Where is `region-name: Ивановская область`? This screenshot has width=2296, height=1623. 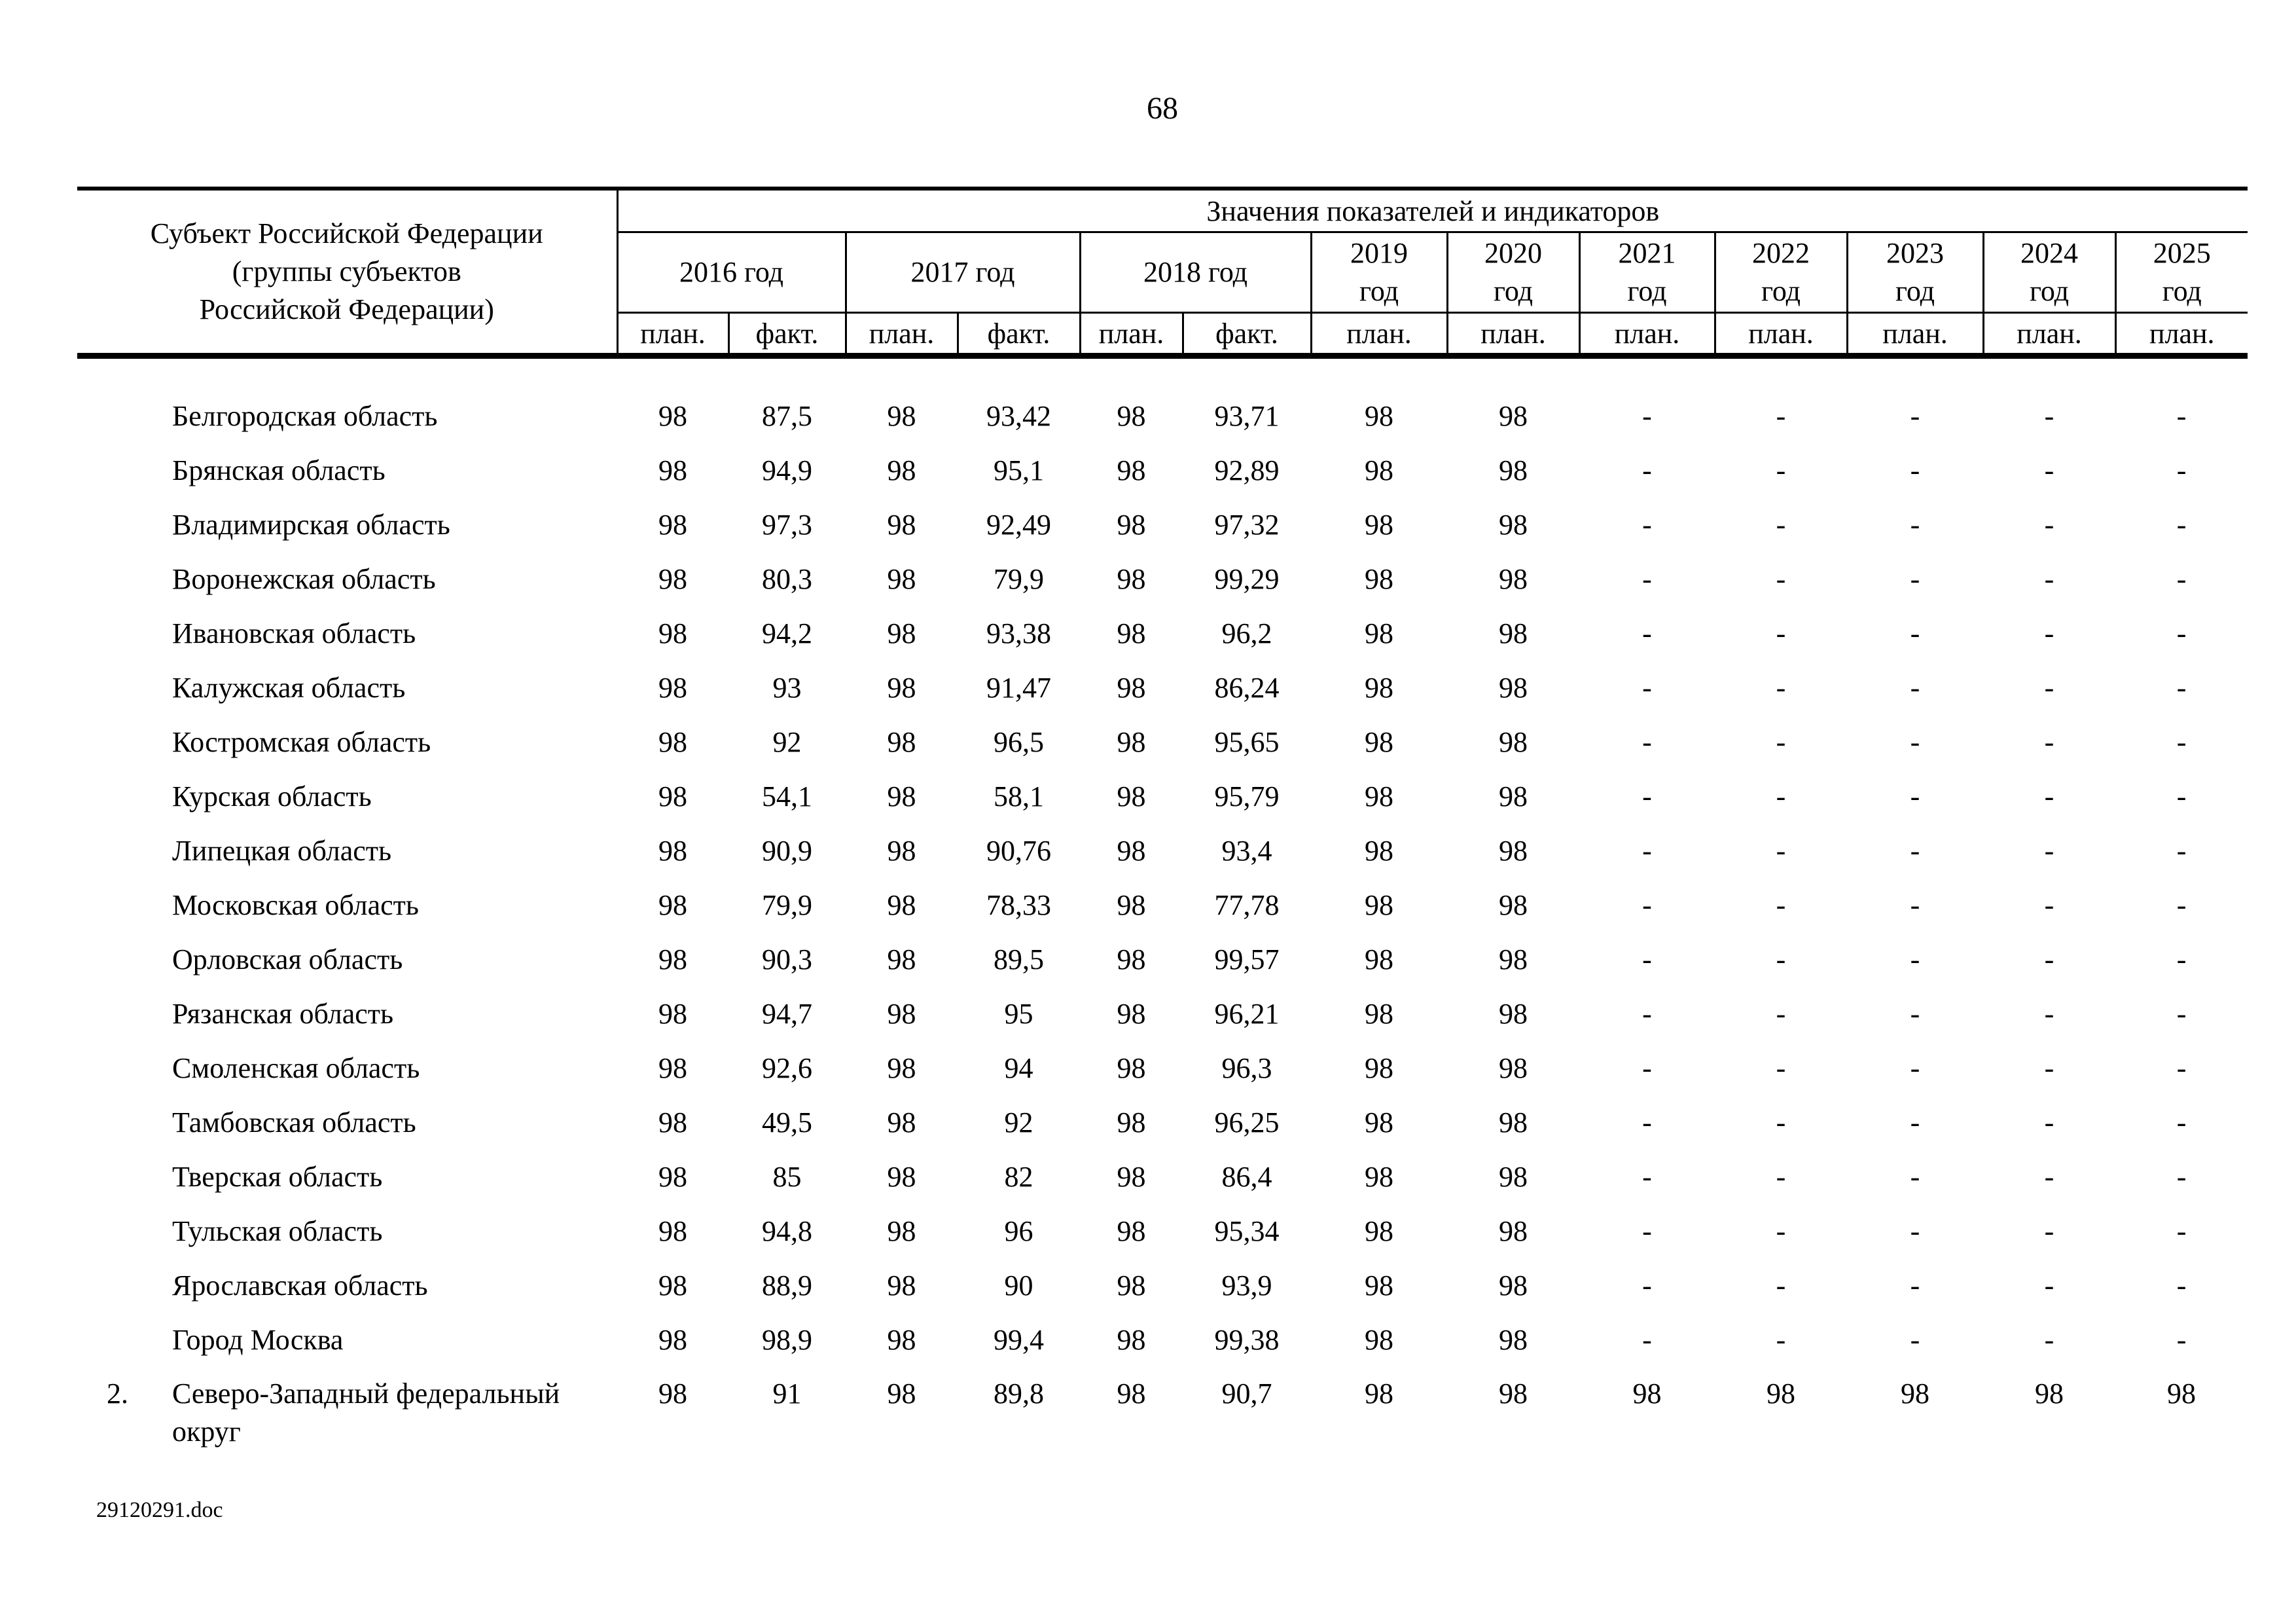
region-name: Ивановская область is located at coordinates (294, 633).